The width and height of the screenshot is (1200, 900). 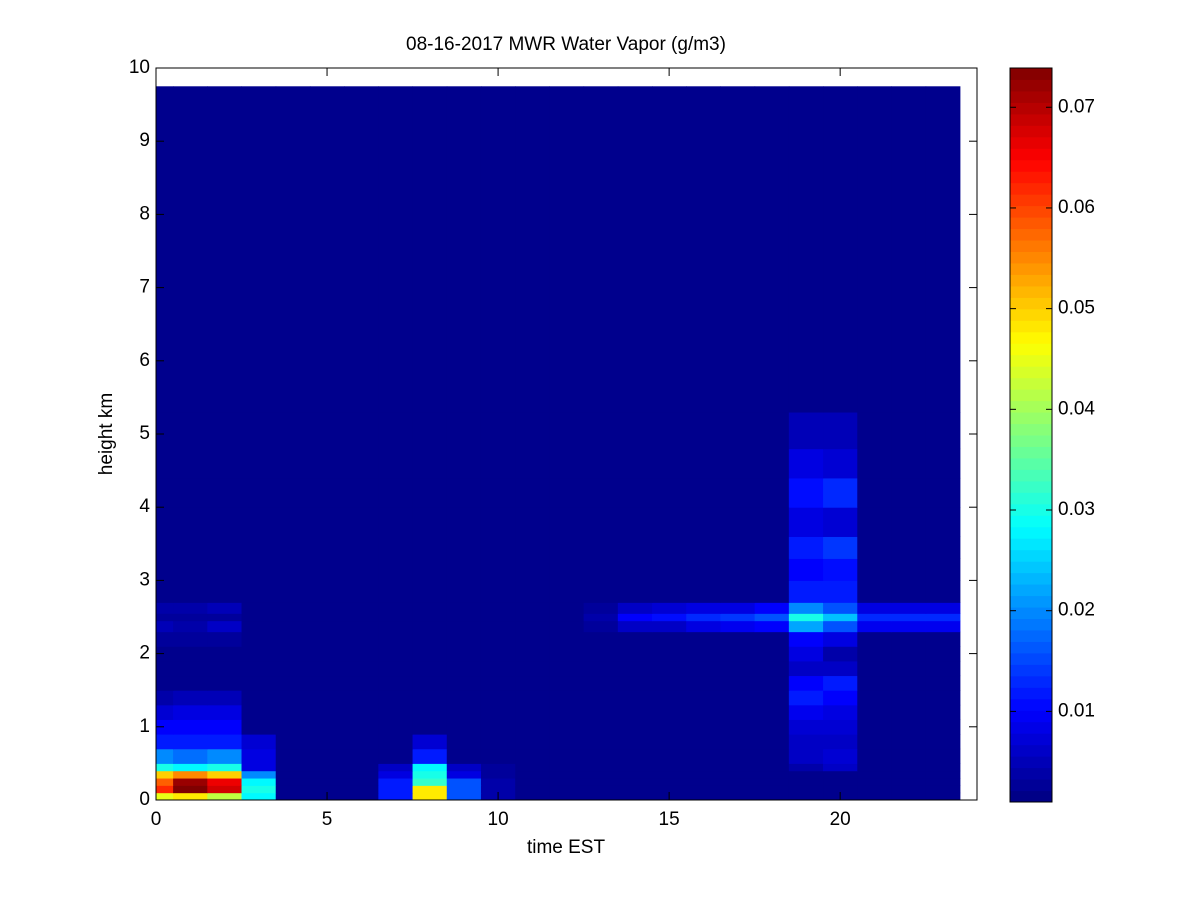 What do you see at coordinates (1076, 610) in the screenshot?
I see `colorbar-tick-label: 0.02` at bounding box center [1076, 610].